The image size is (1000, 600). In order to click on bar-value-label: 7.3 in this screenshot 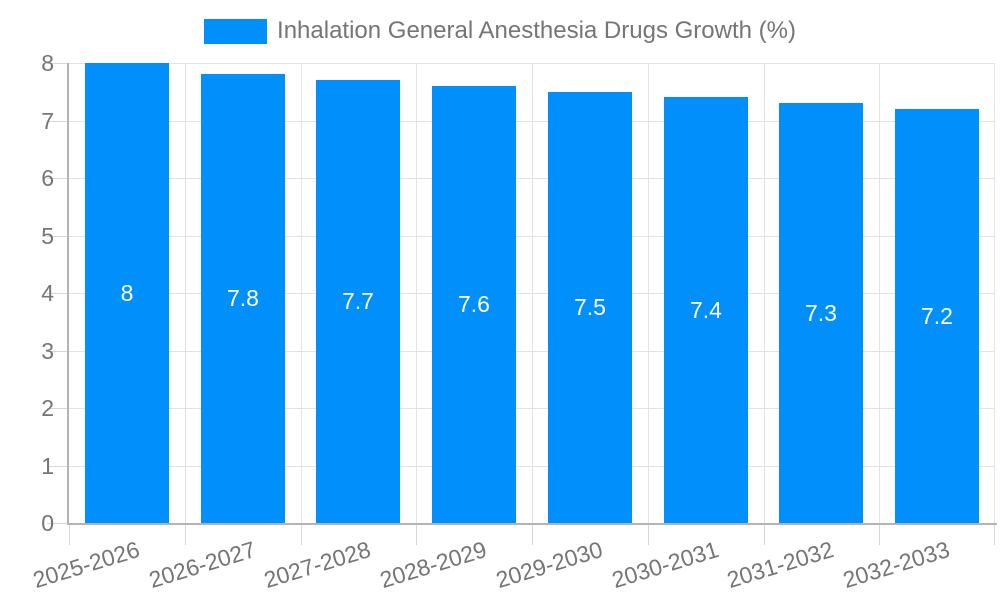, I will do `click(821, 312)`.